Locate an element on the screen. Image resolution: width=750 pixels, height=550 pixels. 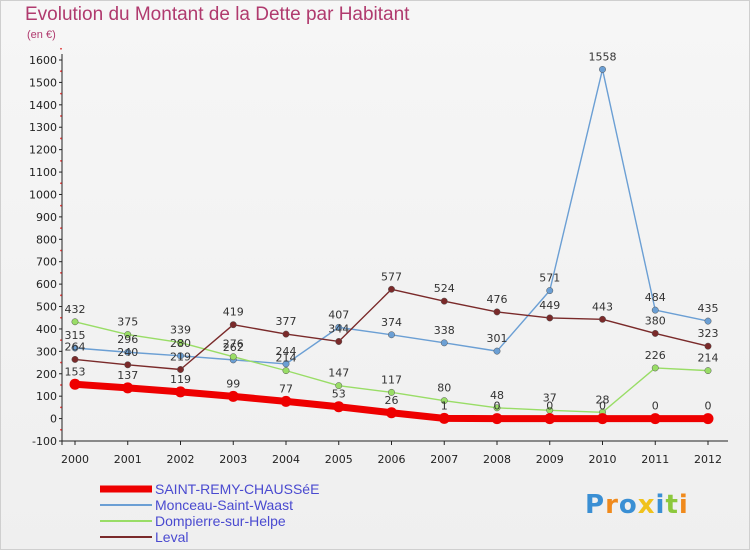
x-tick-label: 2002 is located at coordinates (181, 459).